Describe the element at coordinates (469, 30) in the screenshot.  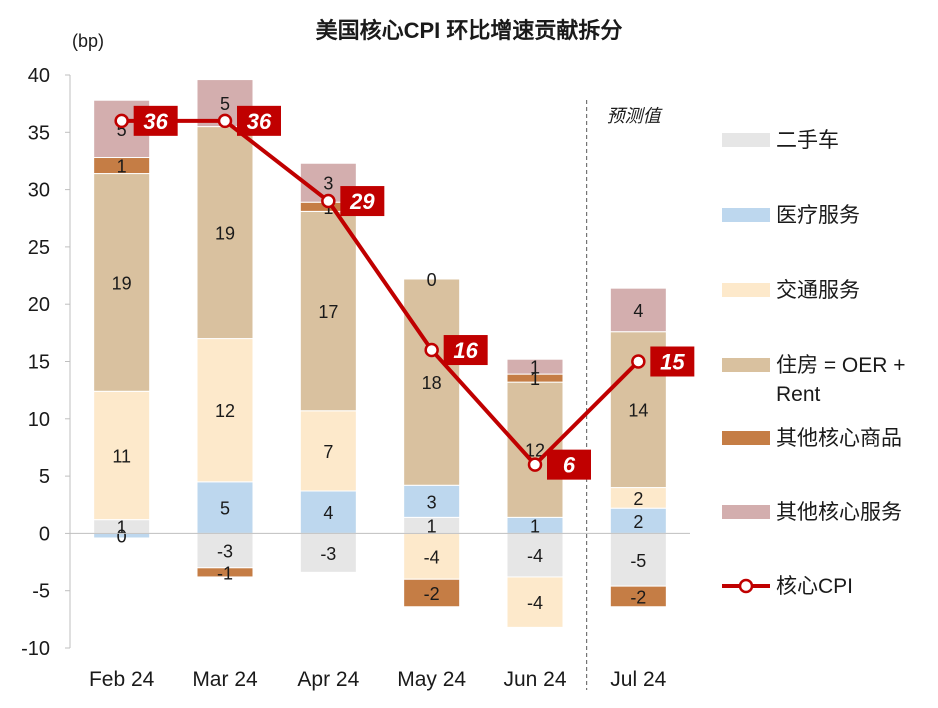
I see `chart-title: 美国核心CPI 环比增速贡献拆分` at that location.